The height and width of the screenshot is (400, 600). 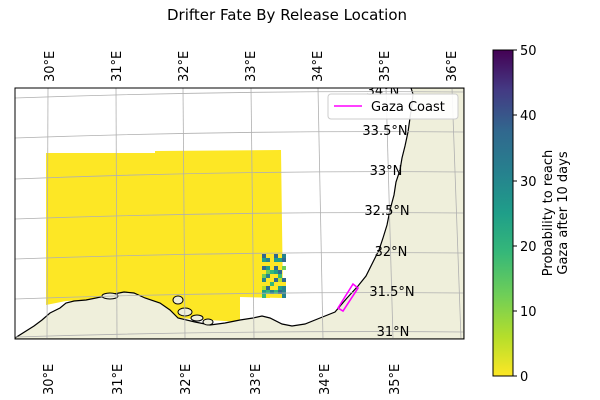 What do you see at coordinates (49, 379) in the screenshot?
I see `lon-label-bottom: 30°E` at bounding box center [49, 379].